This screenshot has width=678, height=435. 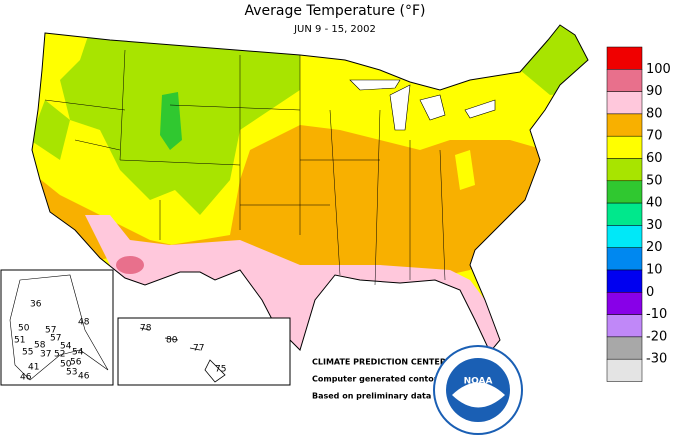 What do you see at coordinates (19, 341) in the screenshot?
I see `station-value: 51` at bounding box center [19, 341].